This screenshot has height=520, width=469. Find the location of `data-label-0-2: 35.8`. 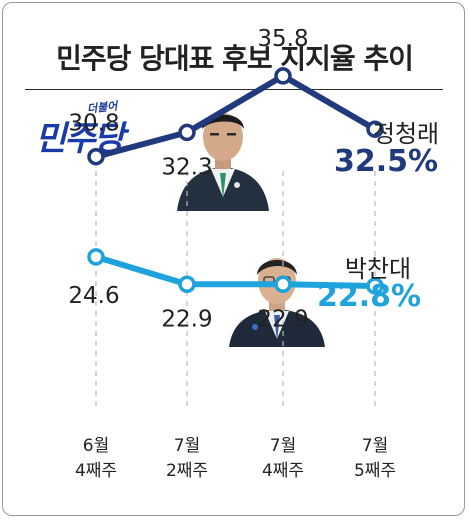

data-label-0-2: 35.8 is located at coordinates (282, 39).